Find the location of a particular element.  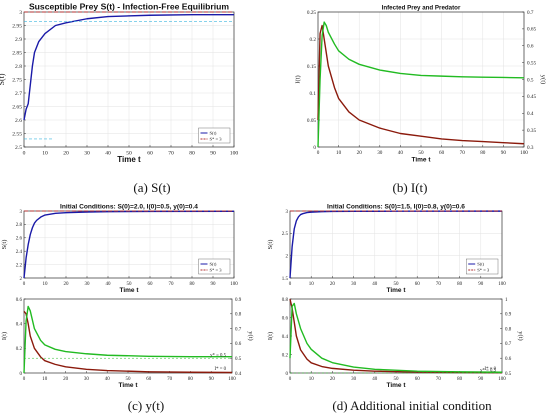

y-tick-label: 2.85 is located at coordinates (17, 53).